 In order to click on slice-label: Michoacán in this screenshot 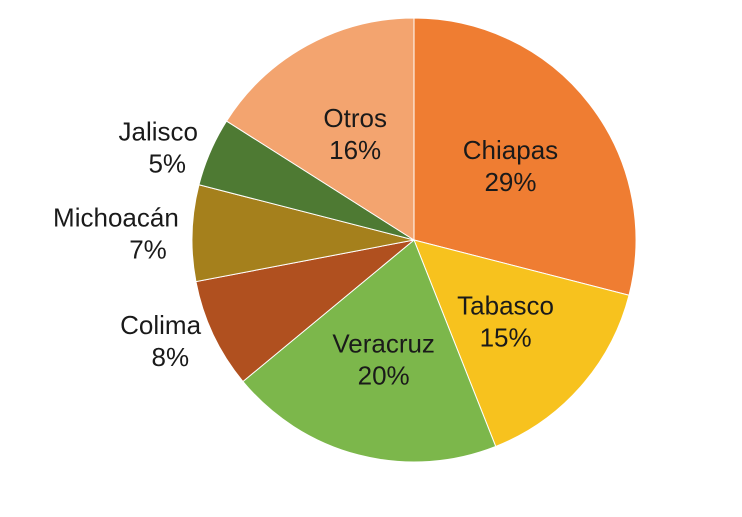, I will do `click(116, 218)`.